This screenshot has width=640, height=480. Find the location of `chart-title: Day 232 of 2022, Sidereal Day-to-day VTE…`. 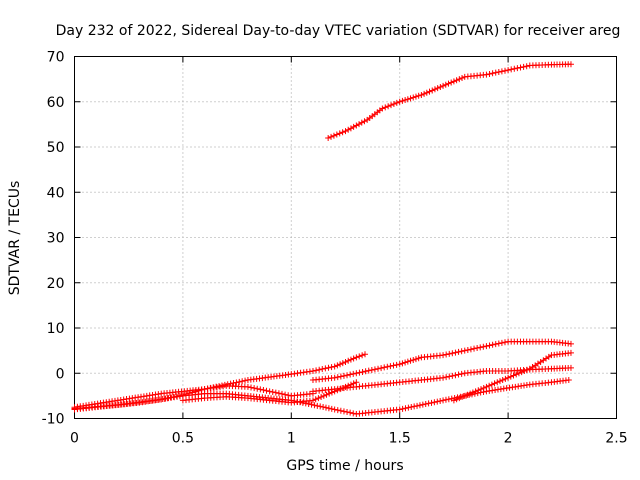

chart-title: Day 232 of 2022, Sidereal Day-to-day VTE… is located at coordinates (338, 31).